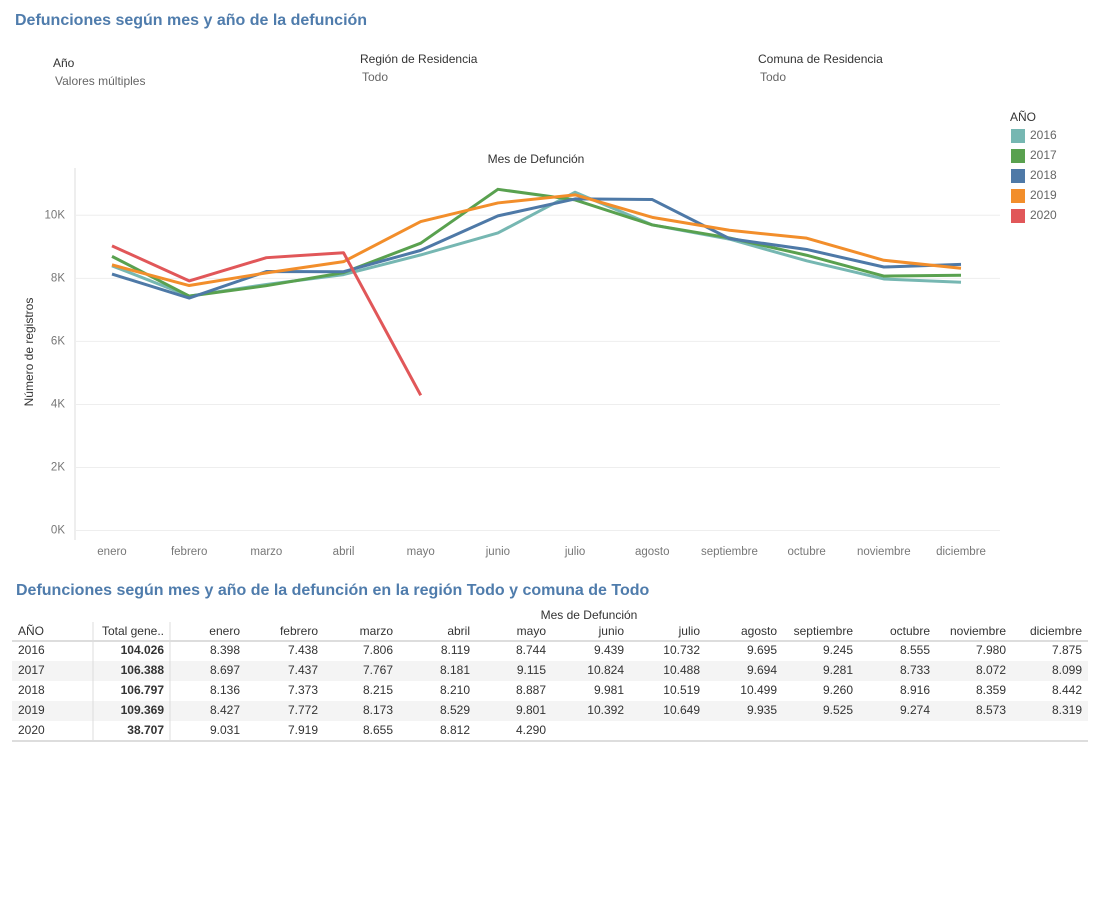 The width and height of the screenshot is (1099, 899). What do you see at coordinates (133, 631) in the screenshot?
I see `column-header: Total gene..` at bounding box center [133, 631].